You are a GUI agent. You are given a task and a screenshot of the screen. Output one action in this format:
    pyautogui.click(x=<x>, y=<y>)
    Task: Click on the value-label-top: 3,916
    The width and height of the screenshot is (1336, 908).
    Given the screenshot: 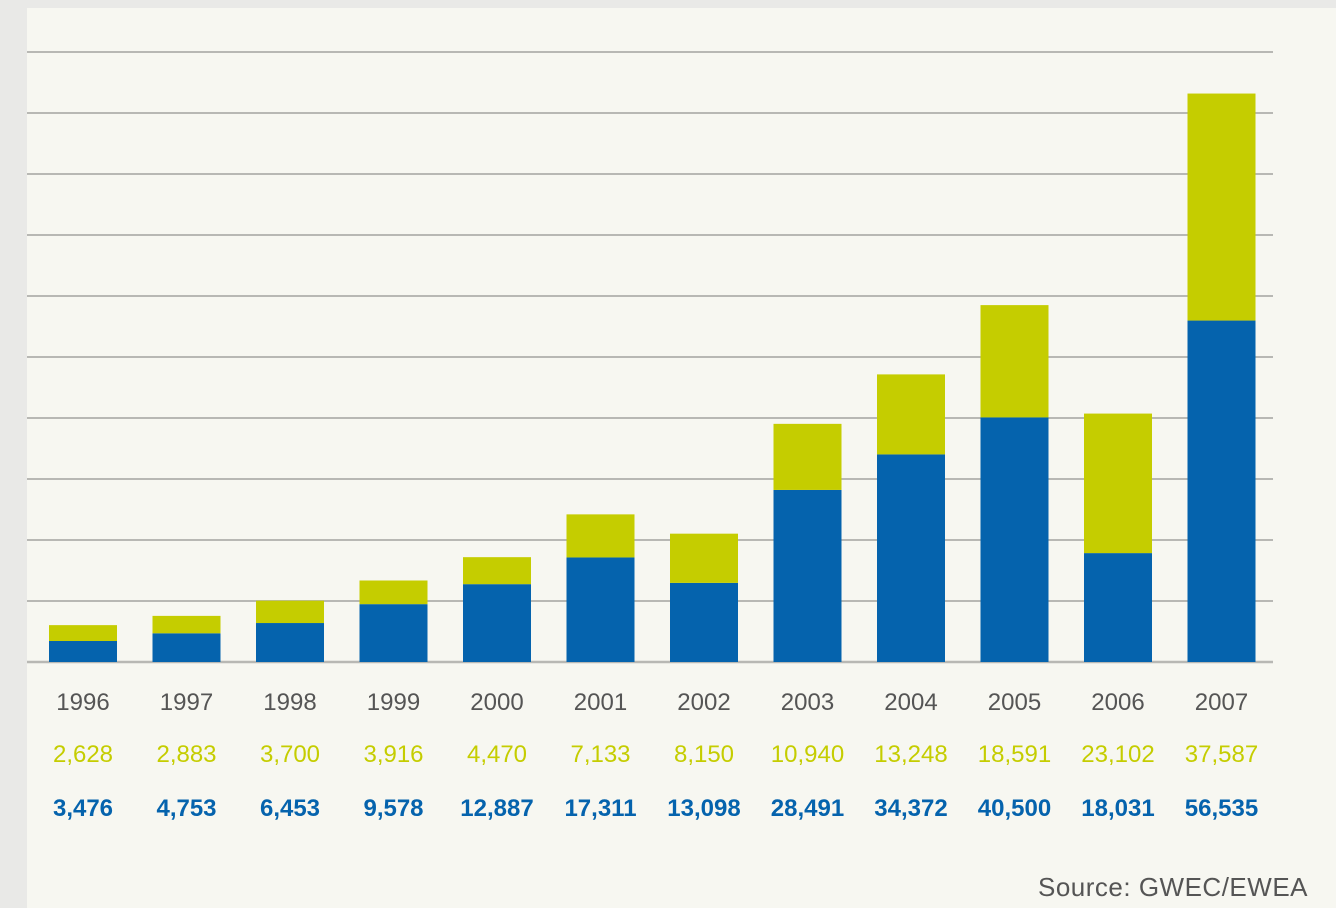 What is the action you would take?
    pyautogui.click(x=393, y=754)
    